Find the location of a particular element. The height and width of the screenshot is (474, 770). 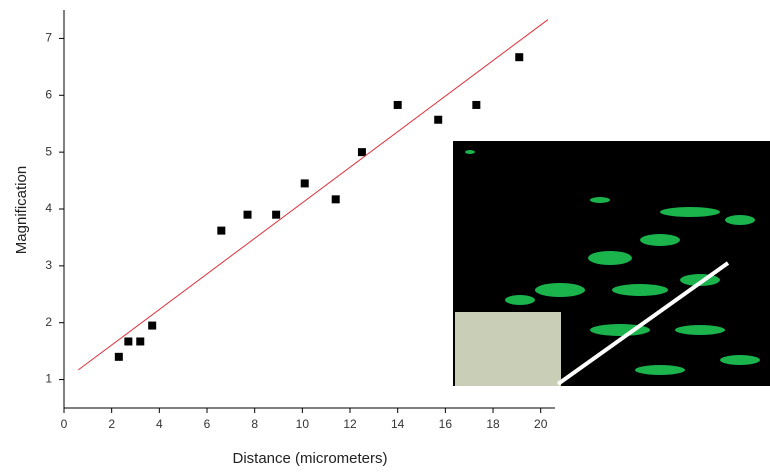

y-tick-label: 3 is located at coordinates (48, 265).